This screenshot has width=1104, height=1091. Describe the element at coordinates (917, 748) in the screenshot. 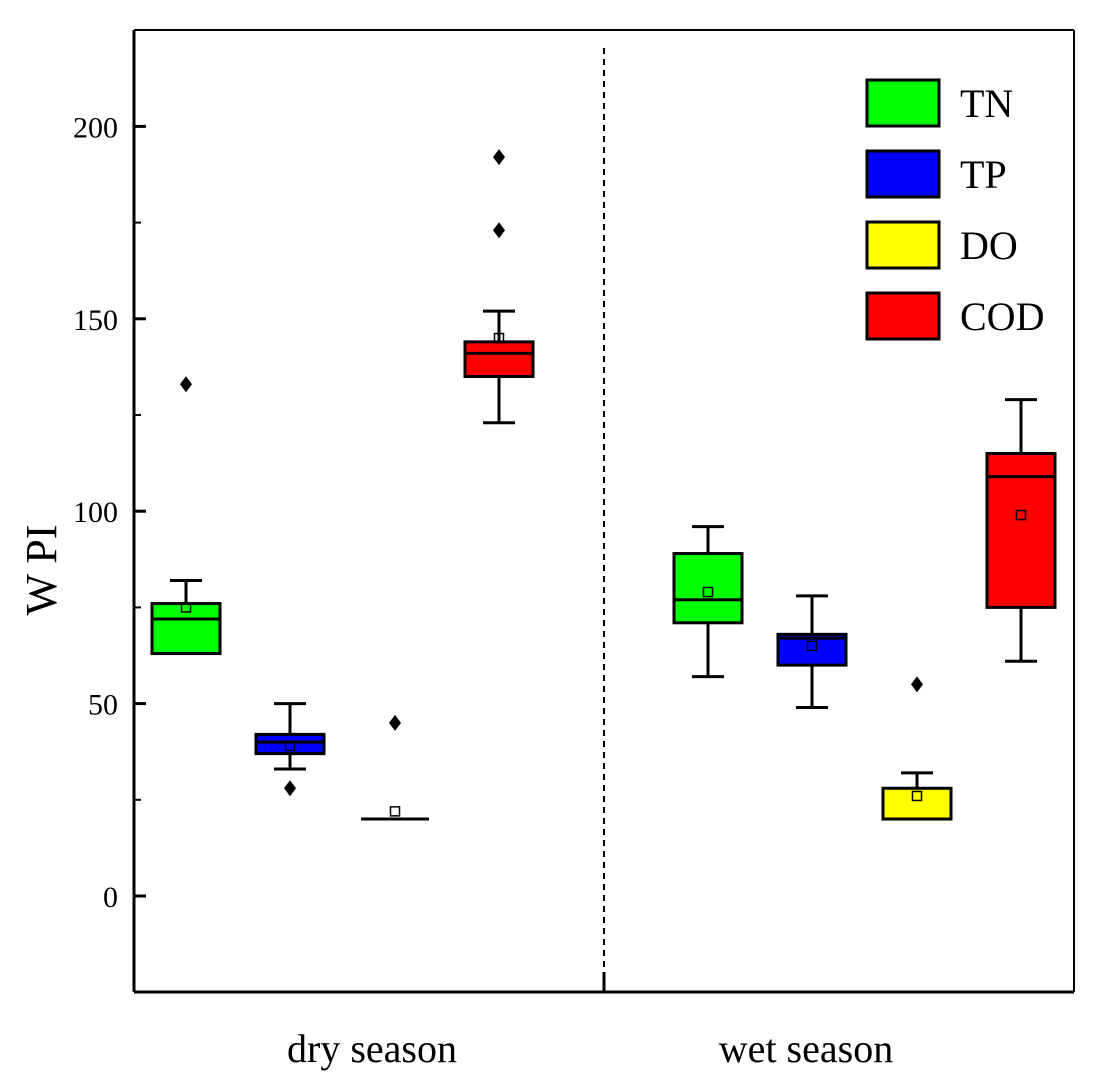

I see `box-do-wet` at that location.